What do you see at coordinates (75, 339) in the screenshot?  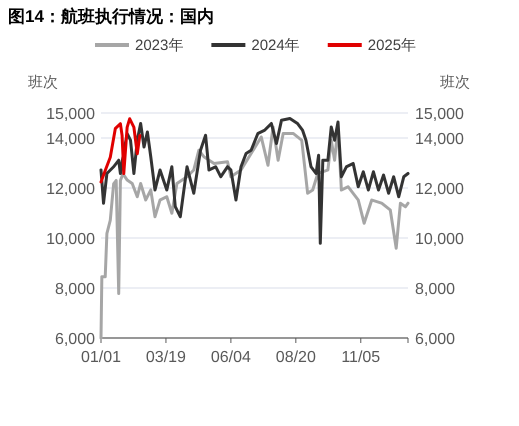 I see `y-tick-label: 6,000` at bounding box center [75, 339].